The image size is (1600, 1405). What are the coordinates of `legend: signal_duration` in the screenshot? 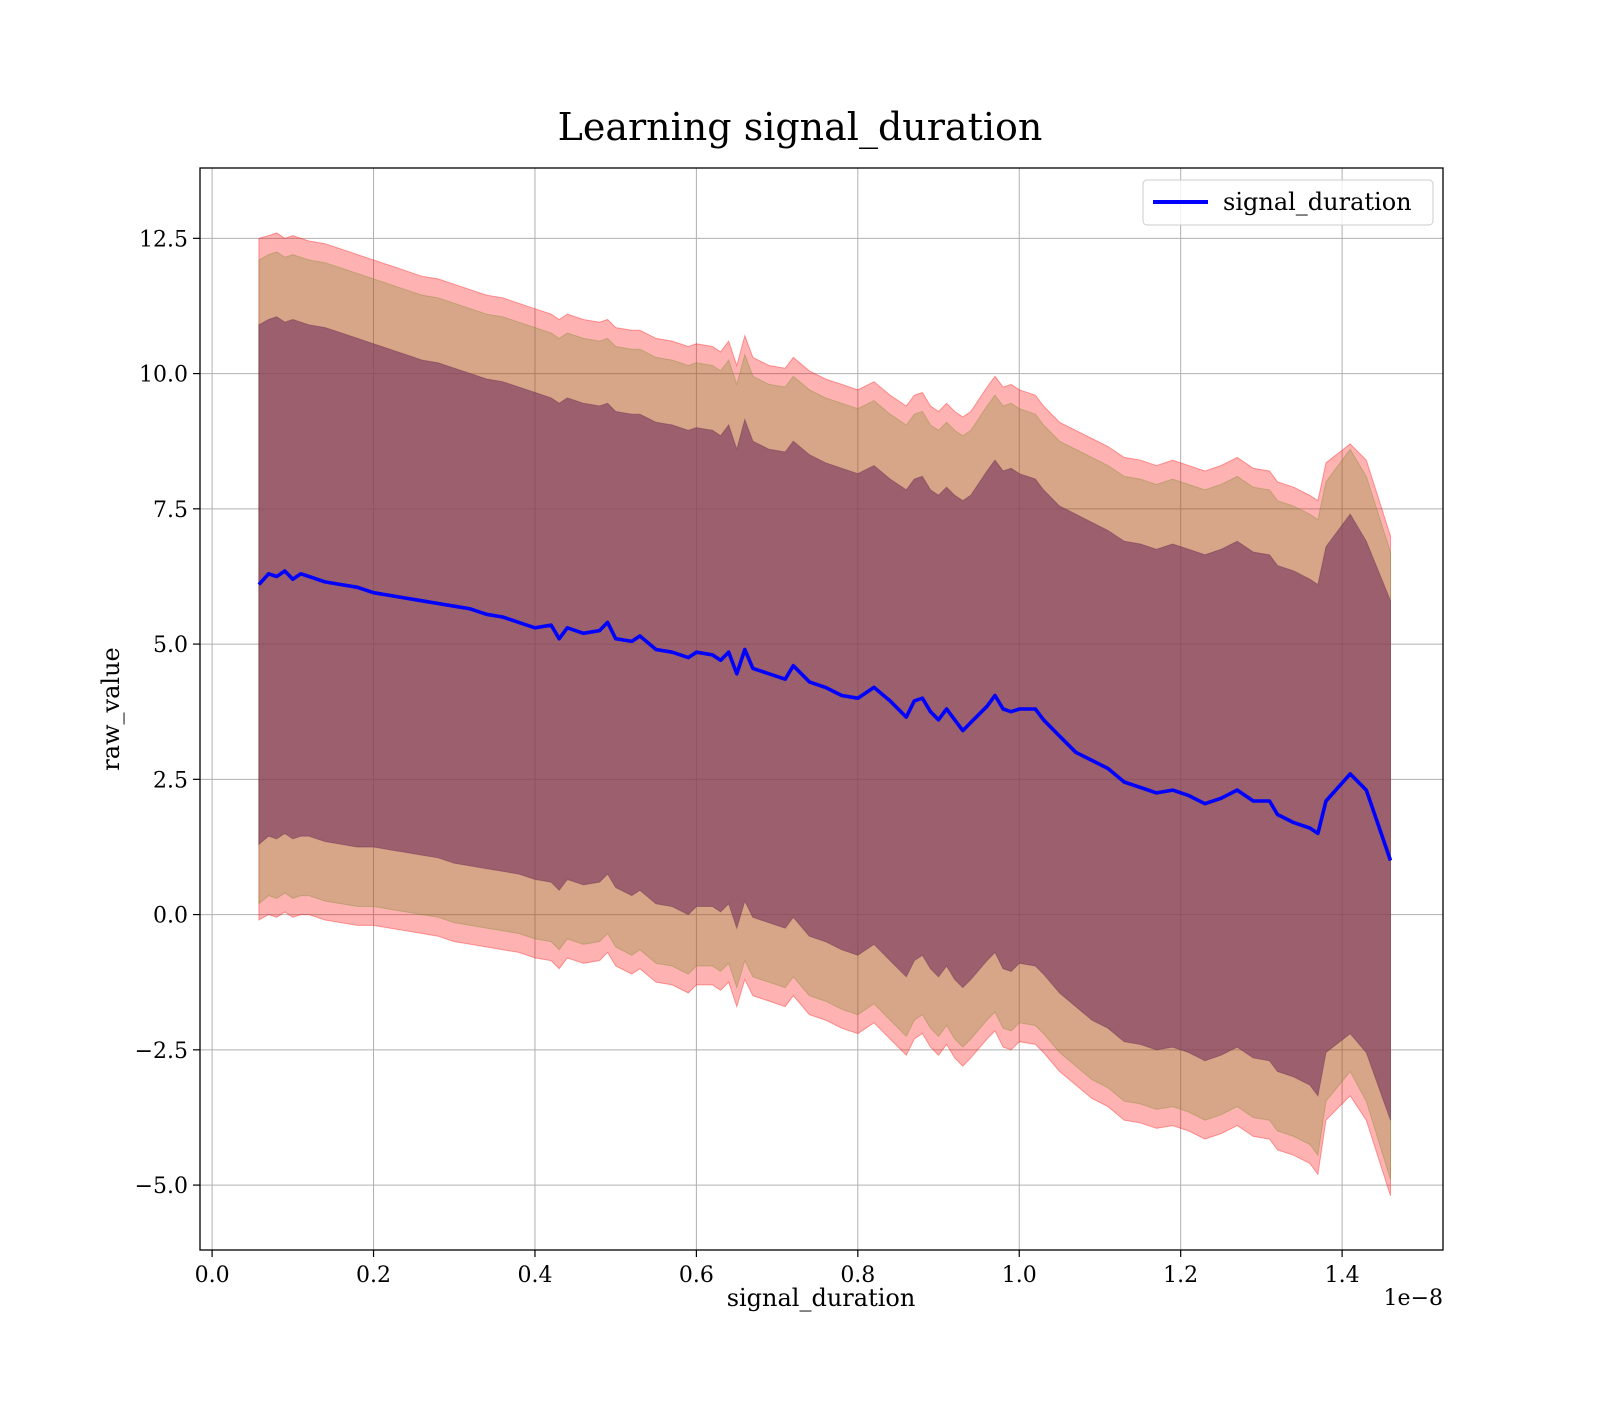 It's located at (1288, 202).